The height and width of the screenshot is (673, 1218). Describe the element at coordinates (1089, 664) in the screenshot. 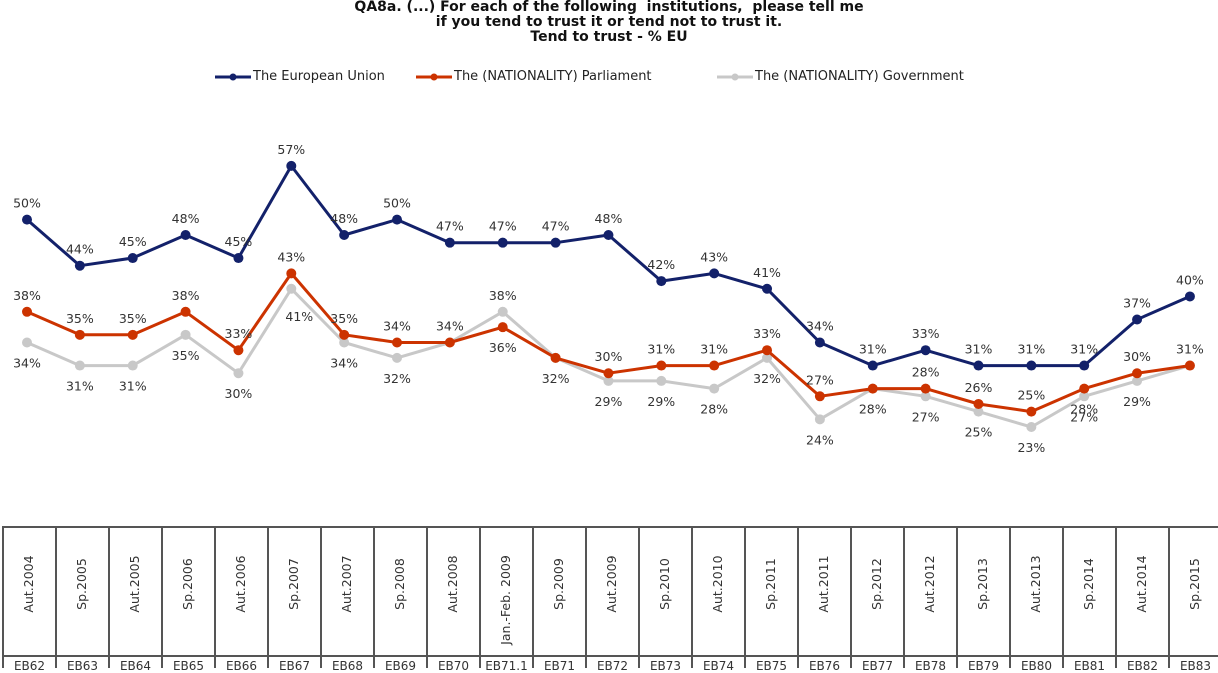

I see `survey-code-label: EB81` at that location.